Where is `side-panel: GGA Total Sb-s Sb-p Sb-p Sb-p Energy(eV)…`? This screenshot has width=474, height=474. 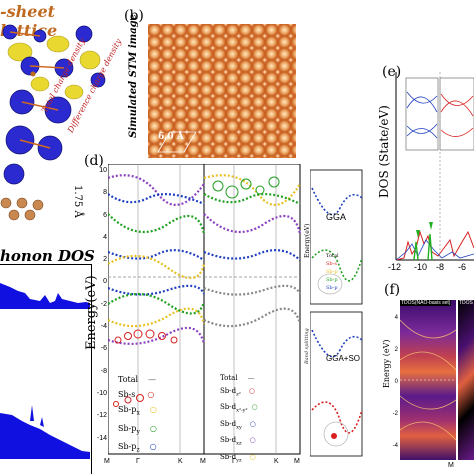
side-panel: GGA Total Sb-s Sb-p Sb-p Sb-p Energy(eV)… is located at coordinates (334, 318).